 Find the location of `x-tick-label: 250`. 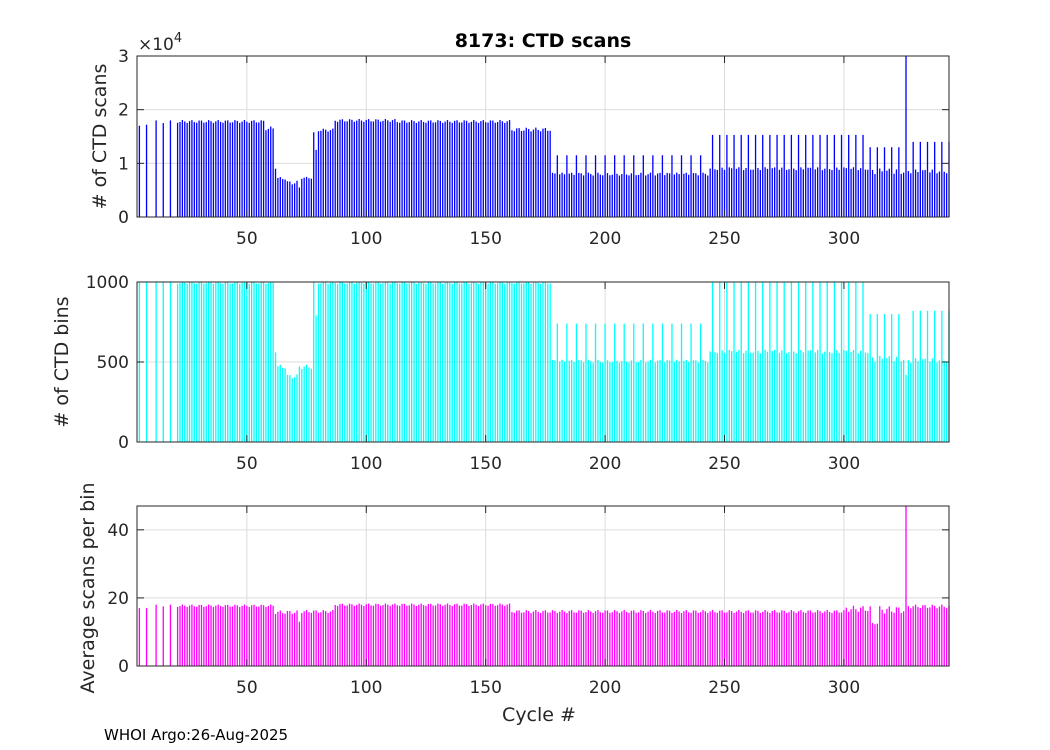

x-tick-label: 250 is located at coordinates (724, 239).